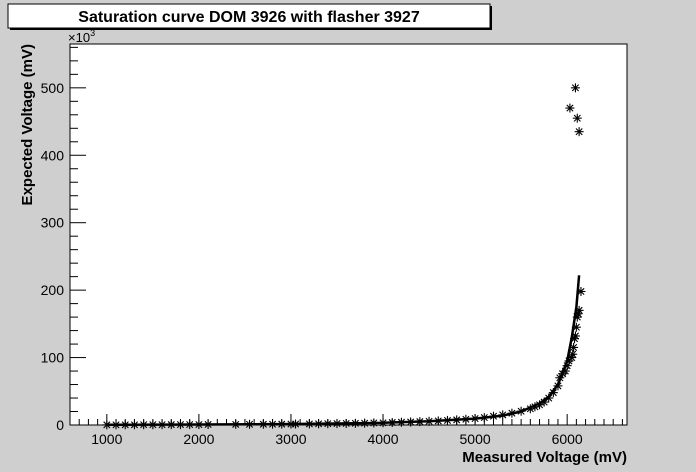  Describe the element at coordinates (53, 358) in the screenshot. I see `y-tick-label: 100` at that location.